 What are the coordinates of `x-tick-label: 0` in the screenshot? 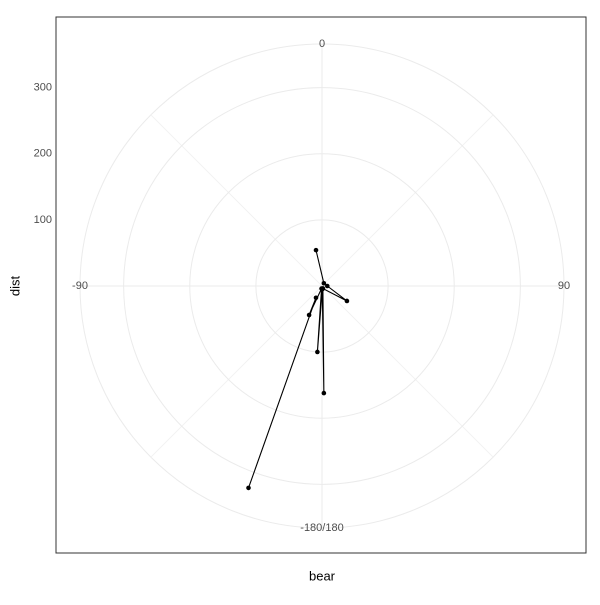 It's located at (322, 44).